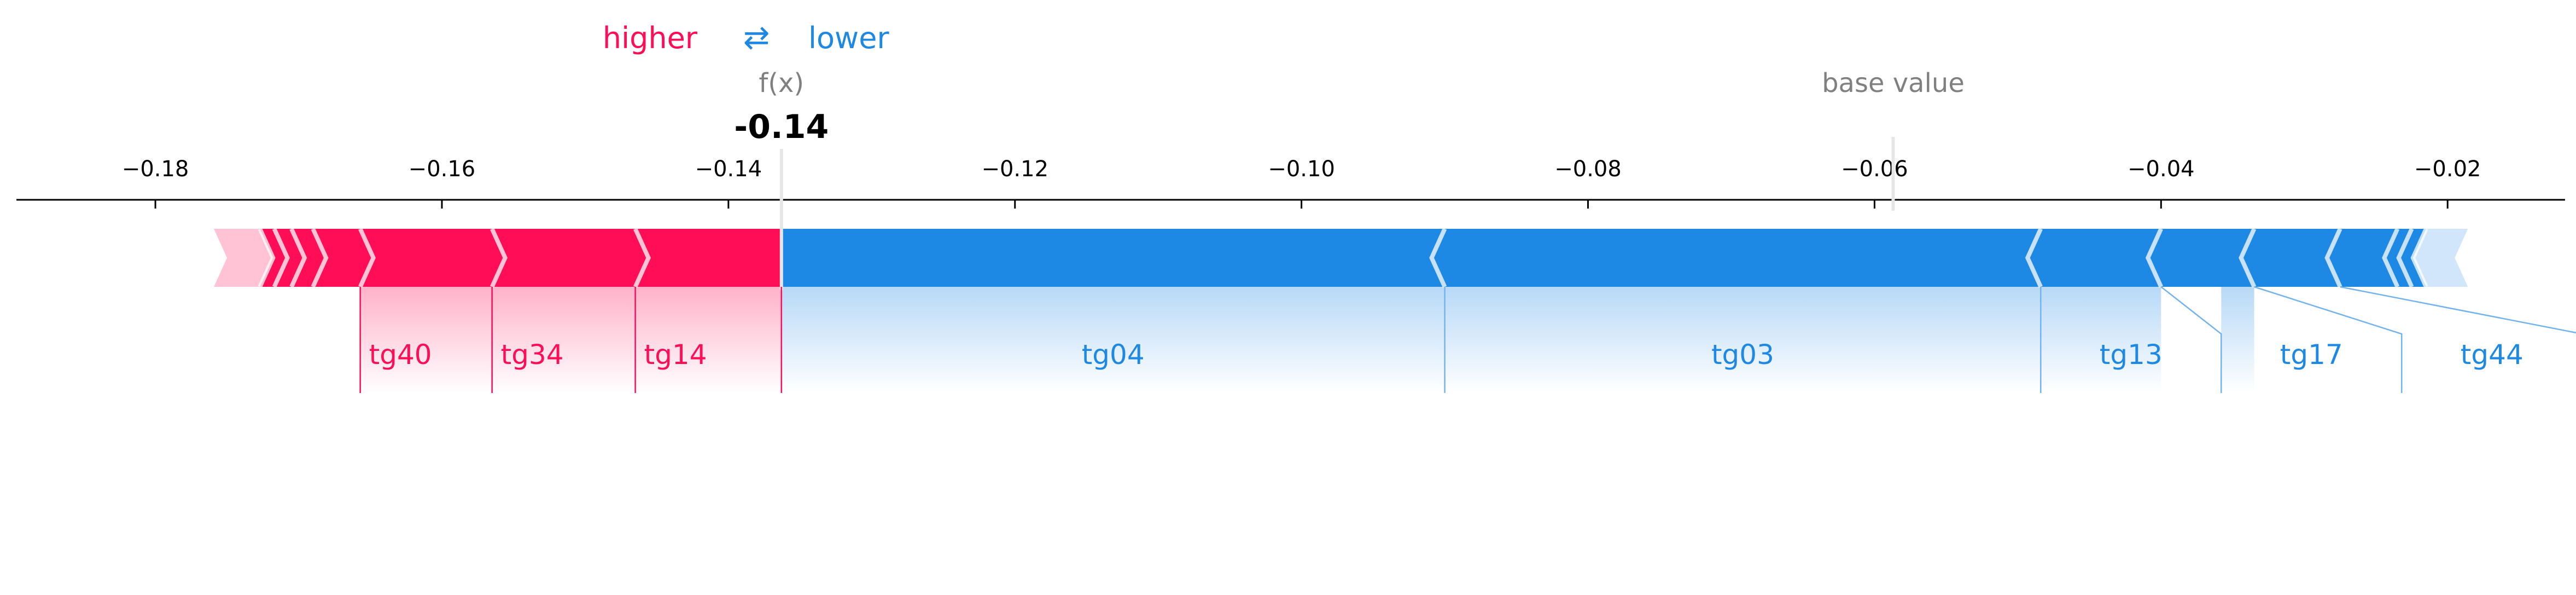 Image resolution: width=2576 pixels, height=595 pixels. Describe the element at coordinates (781, 127) in the screenshot. I see `fx-value: -0.14` at that location.